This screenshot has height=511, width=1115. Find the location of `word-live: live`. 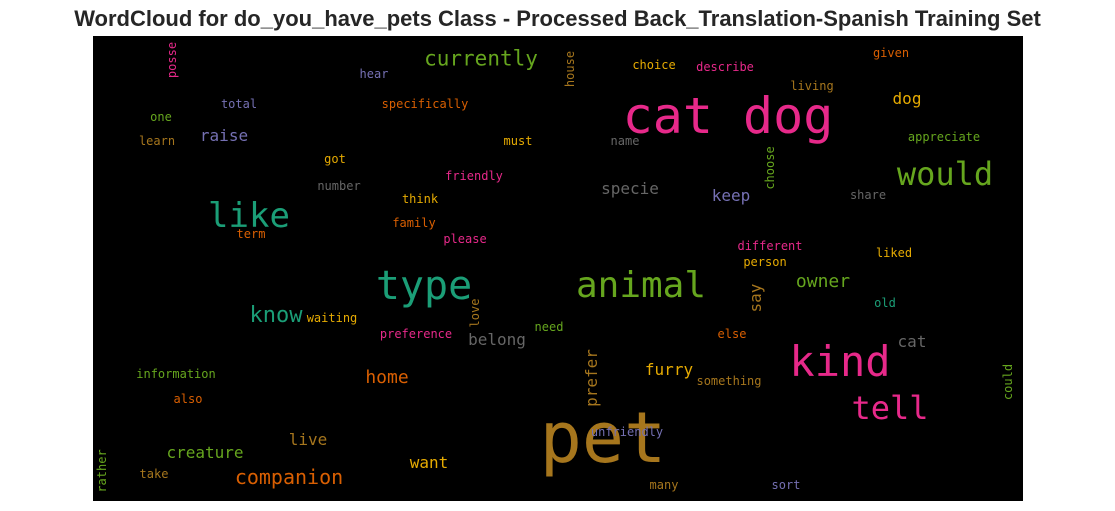

word-live: live is located at coordinates (308, 439).